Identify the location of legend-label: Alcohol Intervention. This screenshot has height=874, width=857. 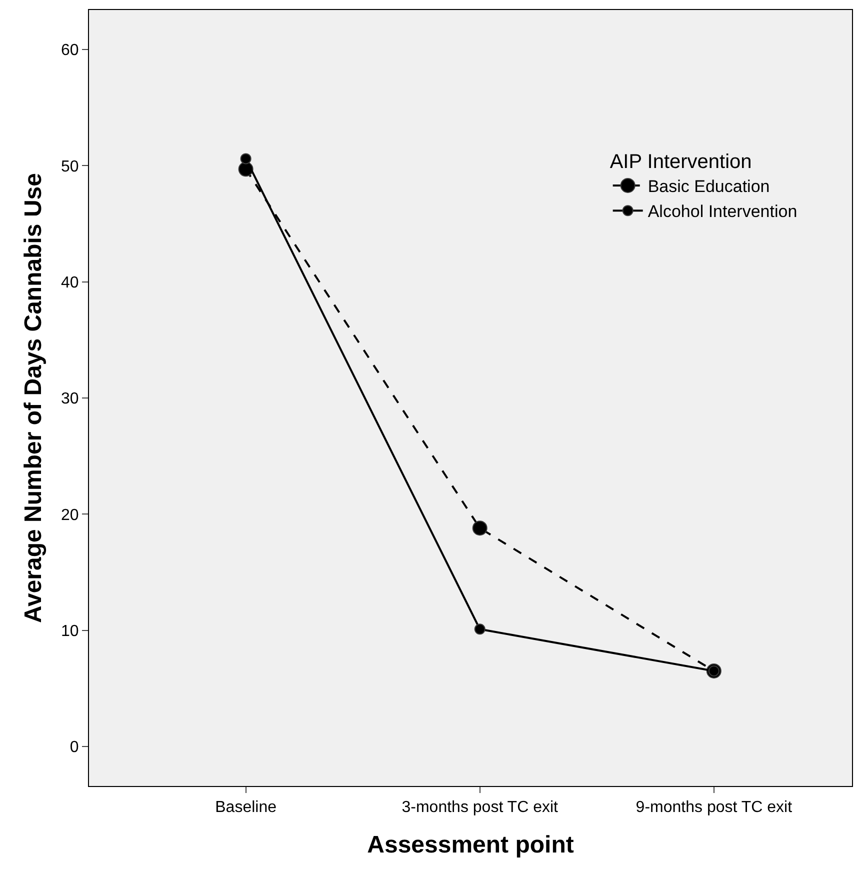
(723, 212).